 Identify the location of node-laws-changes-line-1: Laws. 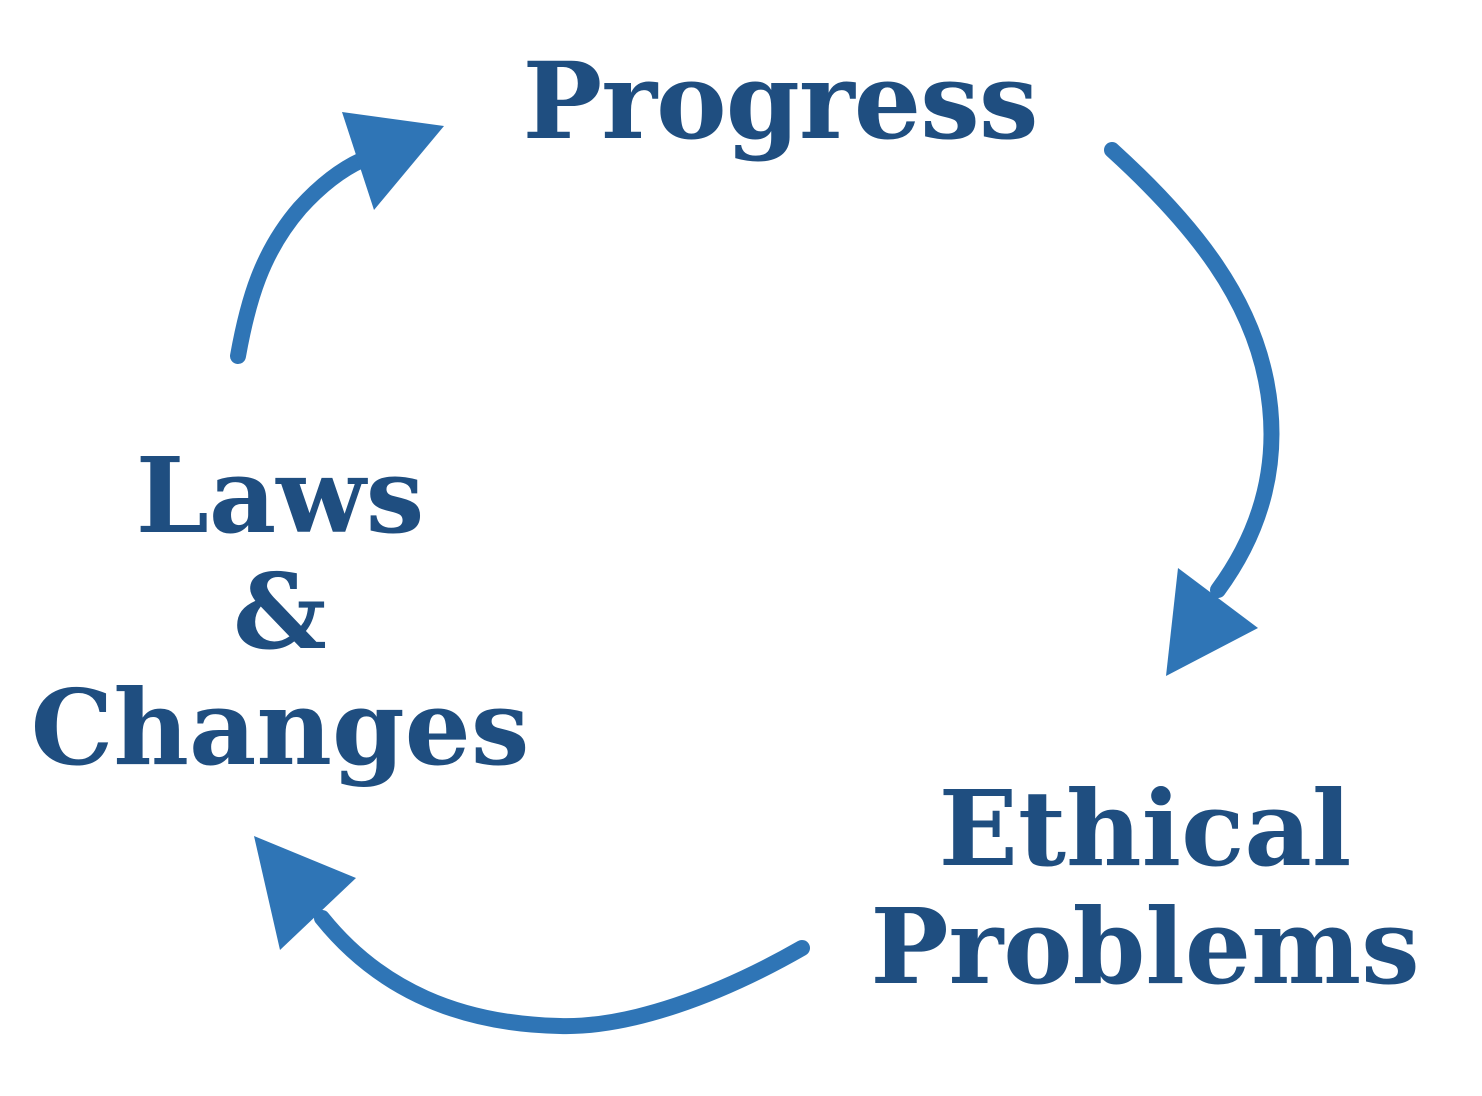
(280, 495).